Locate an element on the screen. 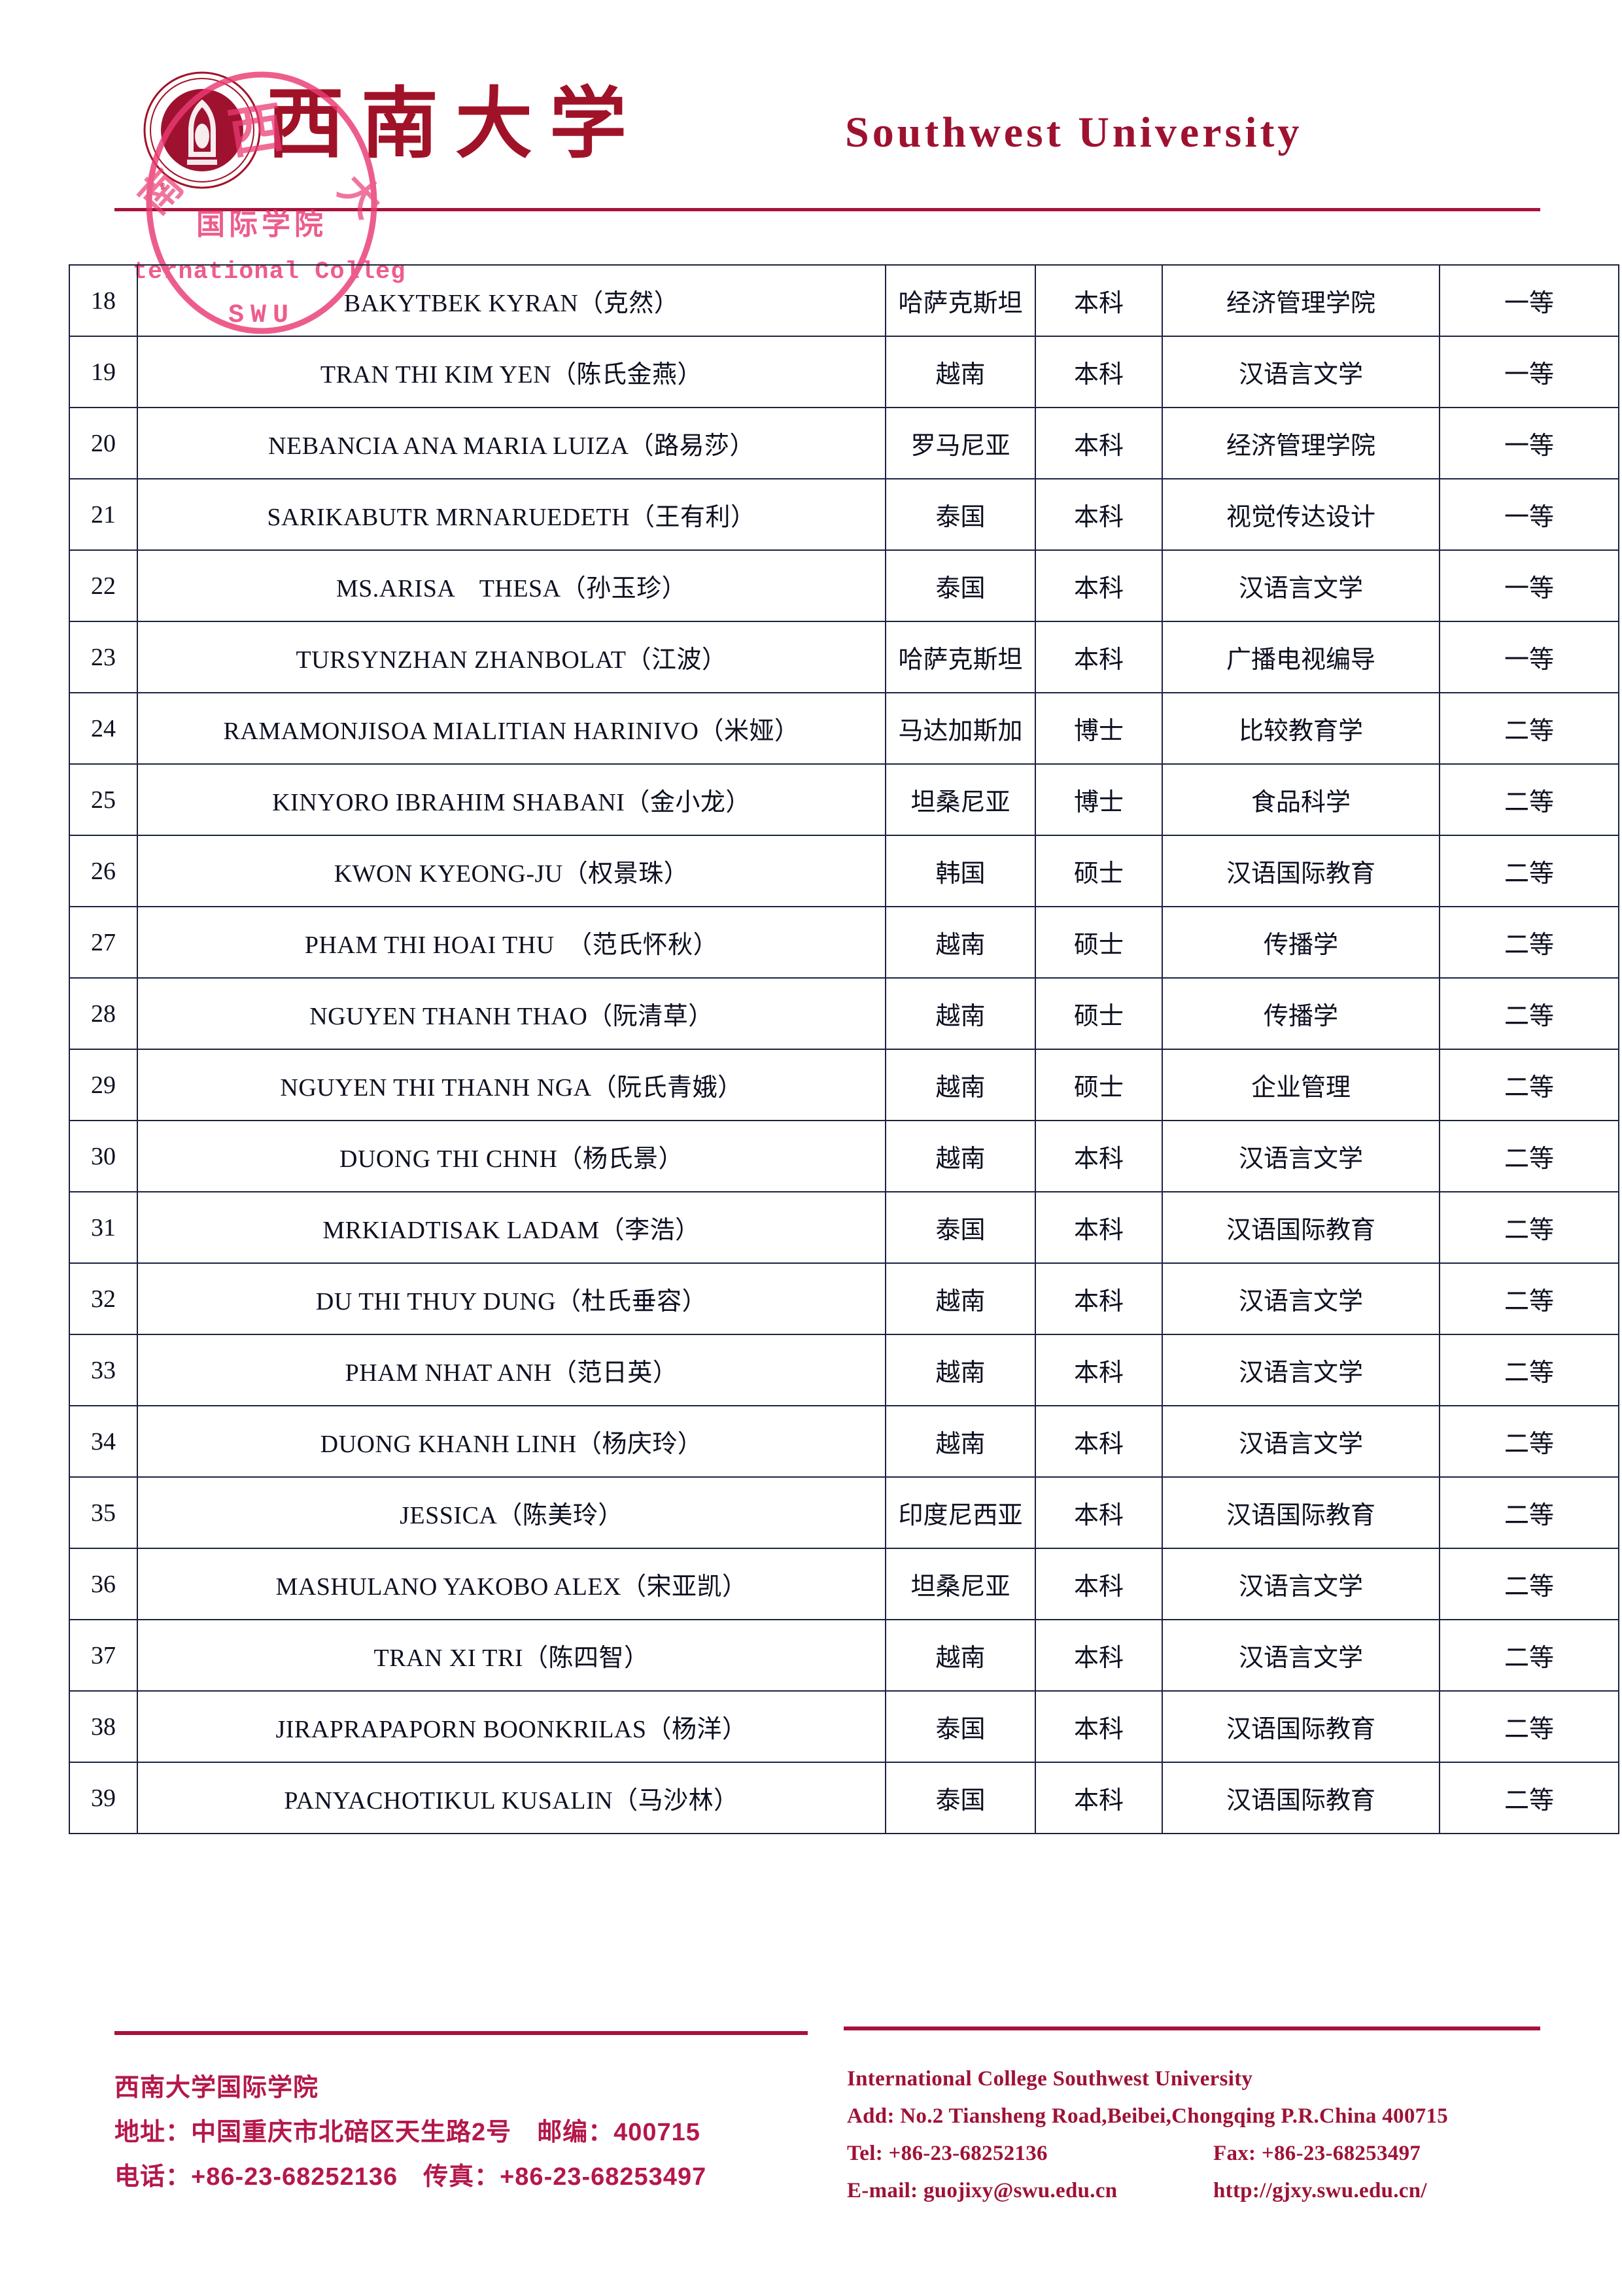  row-number-cell: 26 is located at coordinates (104, 871).